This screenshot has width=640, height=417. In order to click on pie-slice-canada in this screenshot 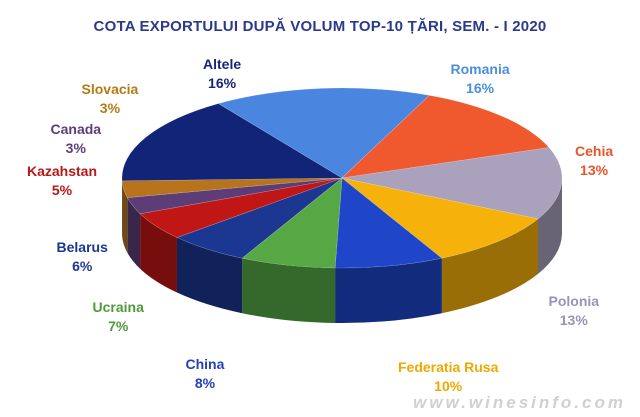, I will do `click(234, 196)`.